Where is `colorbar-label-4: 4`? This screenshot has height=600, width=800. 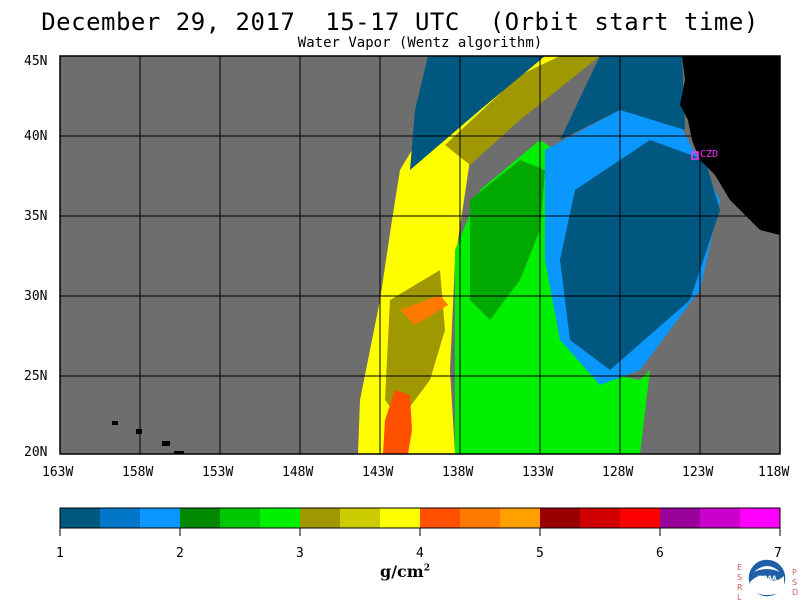 colorbar-label-4: 4 is located at coordinates (420, 553).